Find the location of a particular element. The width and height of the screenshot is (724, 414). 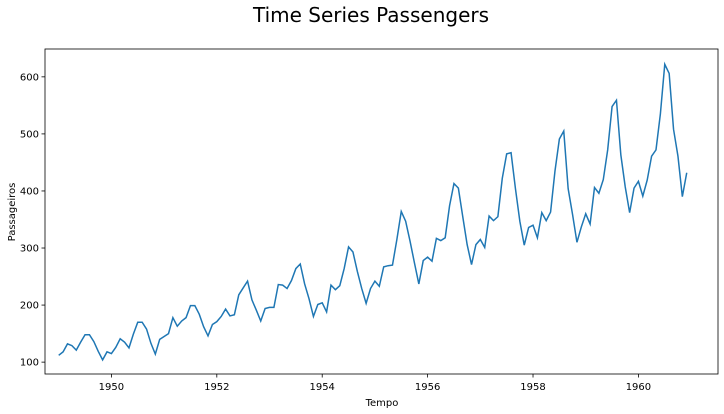

y-tick-label: 600 is located at coordinates (29, 77).